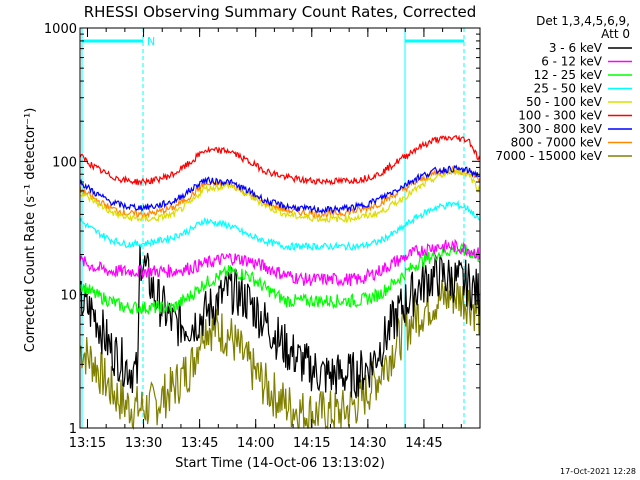  What do you see at coordinates (572, 62) in the screenshot?
I see `legend-label: 6 - 12 keV` at bounding box center [572, 62].